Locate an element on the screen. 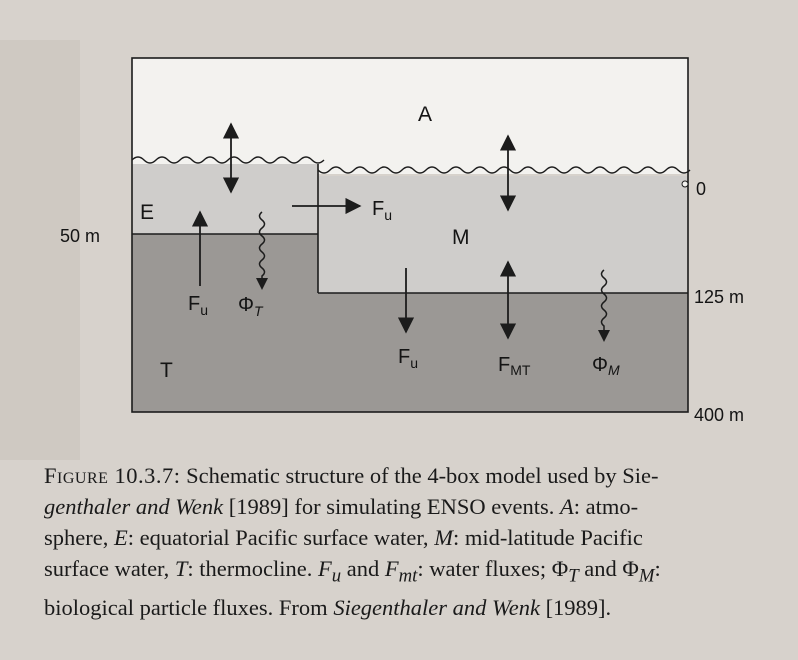 The height and width of the screenshot is (660, 798). particle-flux-arrows is located at coordinates (433, 276).